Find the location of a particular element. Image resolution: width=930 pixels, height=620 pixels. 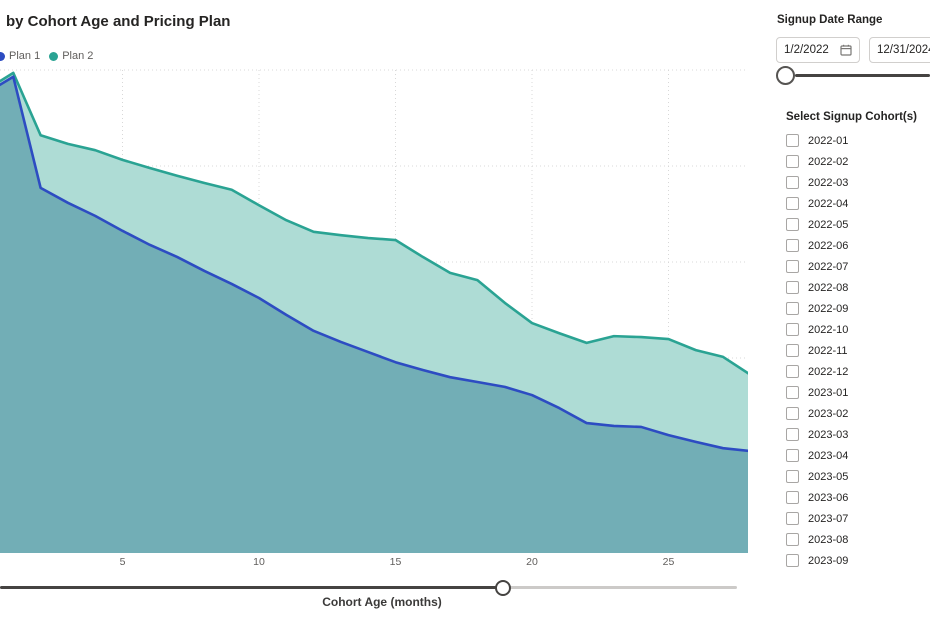

cohort-checkbox-row-2023-05: 2023-05 is located at coordinates (817, 476).